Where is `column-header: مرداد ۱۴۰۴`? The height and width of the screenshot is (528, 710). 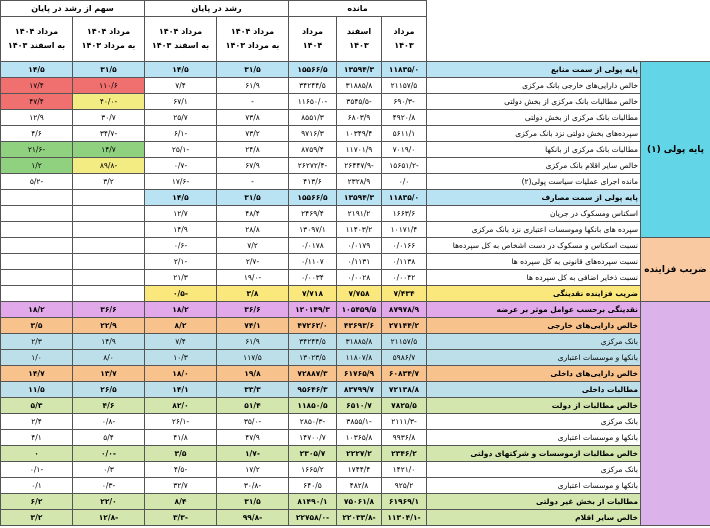
column-header: مرداد ۱۴۰۴ is located at coordinates (312, 39).